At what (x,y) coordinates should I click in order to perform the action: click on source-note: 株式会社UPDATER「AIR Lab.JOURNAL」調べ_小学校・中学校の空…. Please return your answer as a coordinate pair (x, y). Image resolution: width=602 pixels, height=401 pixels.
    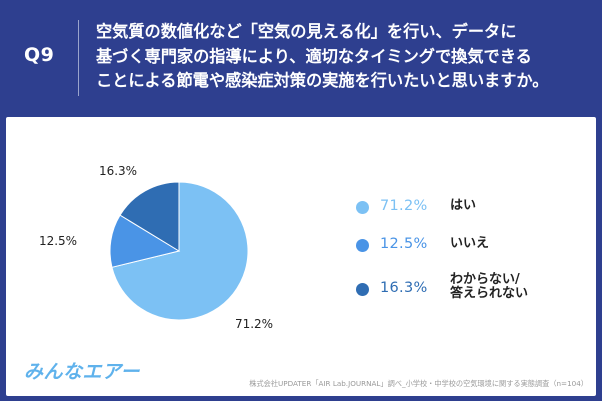
    Looking at the image, I should click on (418, 383).